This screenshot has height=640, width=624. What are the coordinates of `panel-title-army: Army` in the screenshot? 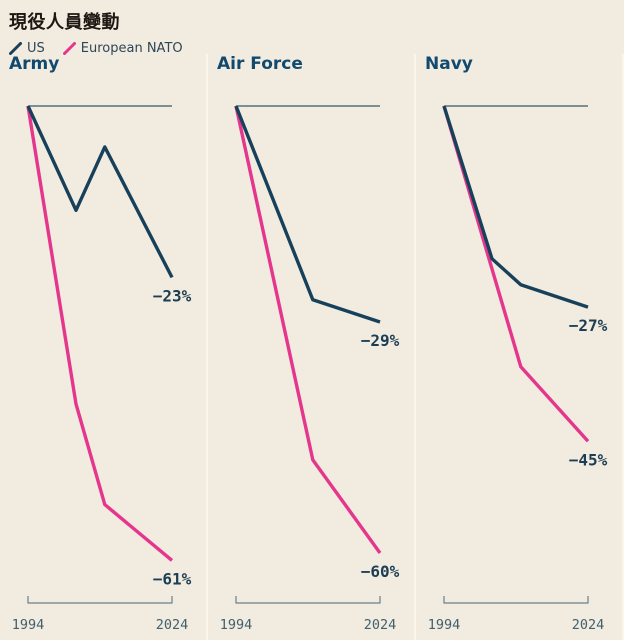 It's located at (34, 64).